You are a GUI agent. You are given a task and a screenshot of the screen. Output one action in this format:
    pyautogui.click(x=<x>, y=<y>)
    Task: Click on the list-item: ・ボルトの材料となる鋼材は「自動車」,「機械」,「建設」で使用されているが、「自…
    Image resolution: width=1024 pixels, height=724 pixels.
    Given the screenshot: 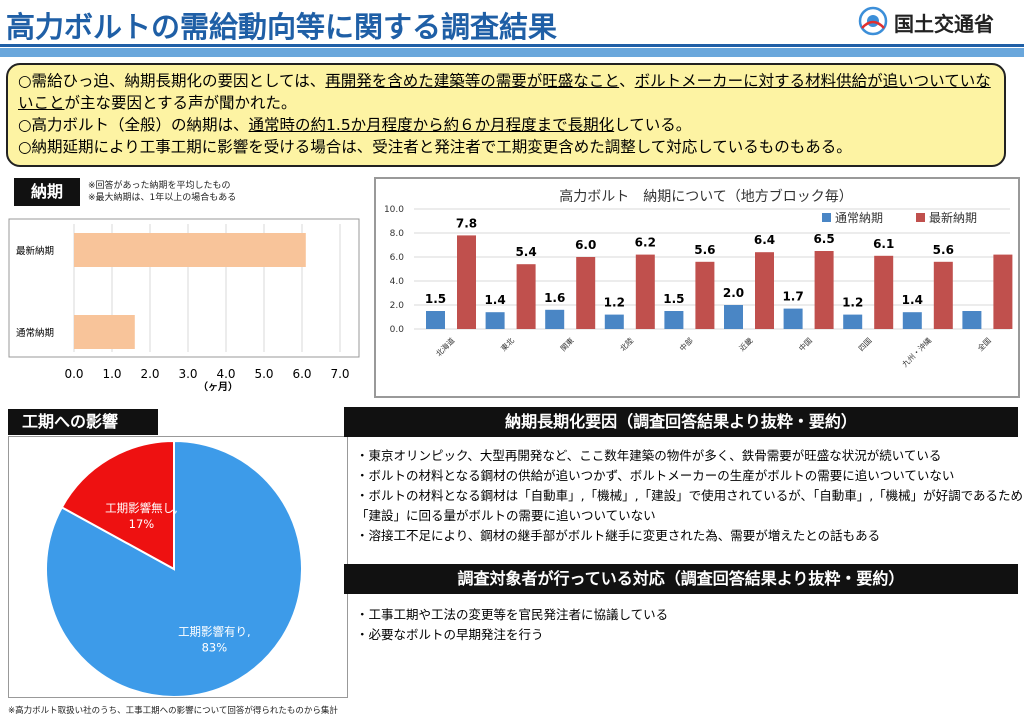 What is the action you would take?
    pyautogui.click(x=690, y=505)
    